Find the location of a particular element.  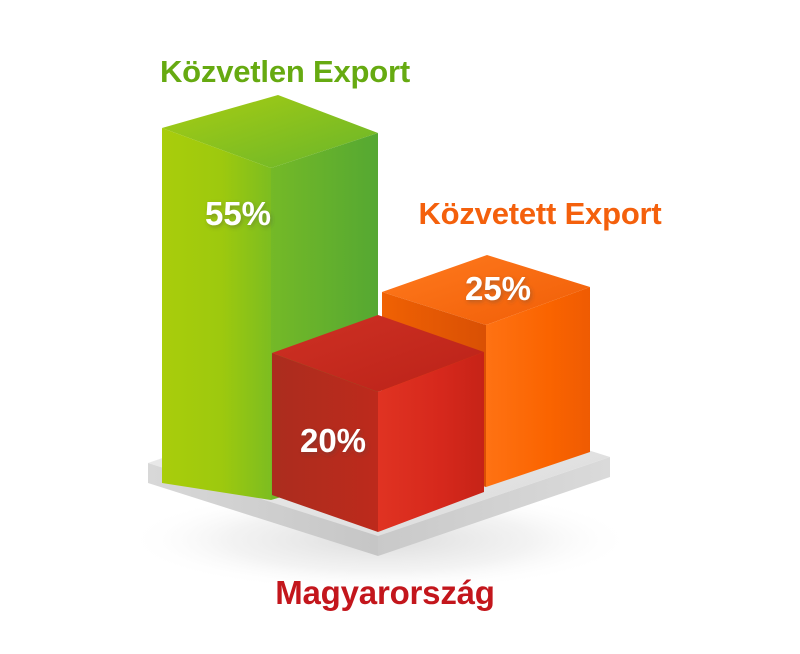

red-bar-top-face is located at coordinates (378, 353).